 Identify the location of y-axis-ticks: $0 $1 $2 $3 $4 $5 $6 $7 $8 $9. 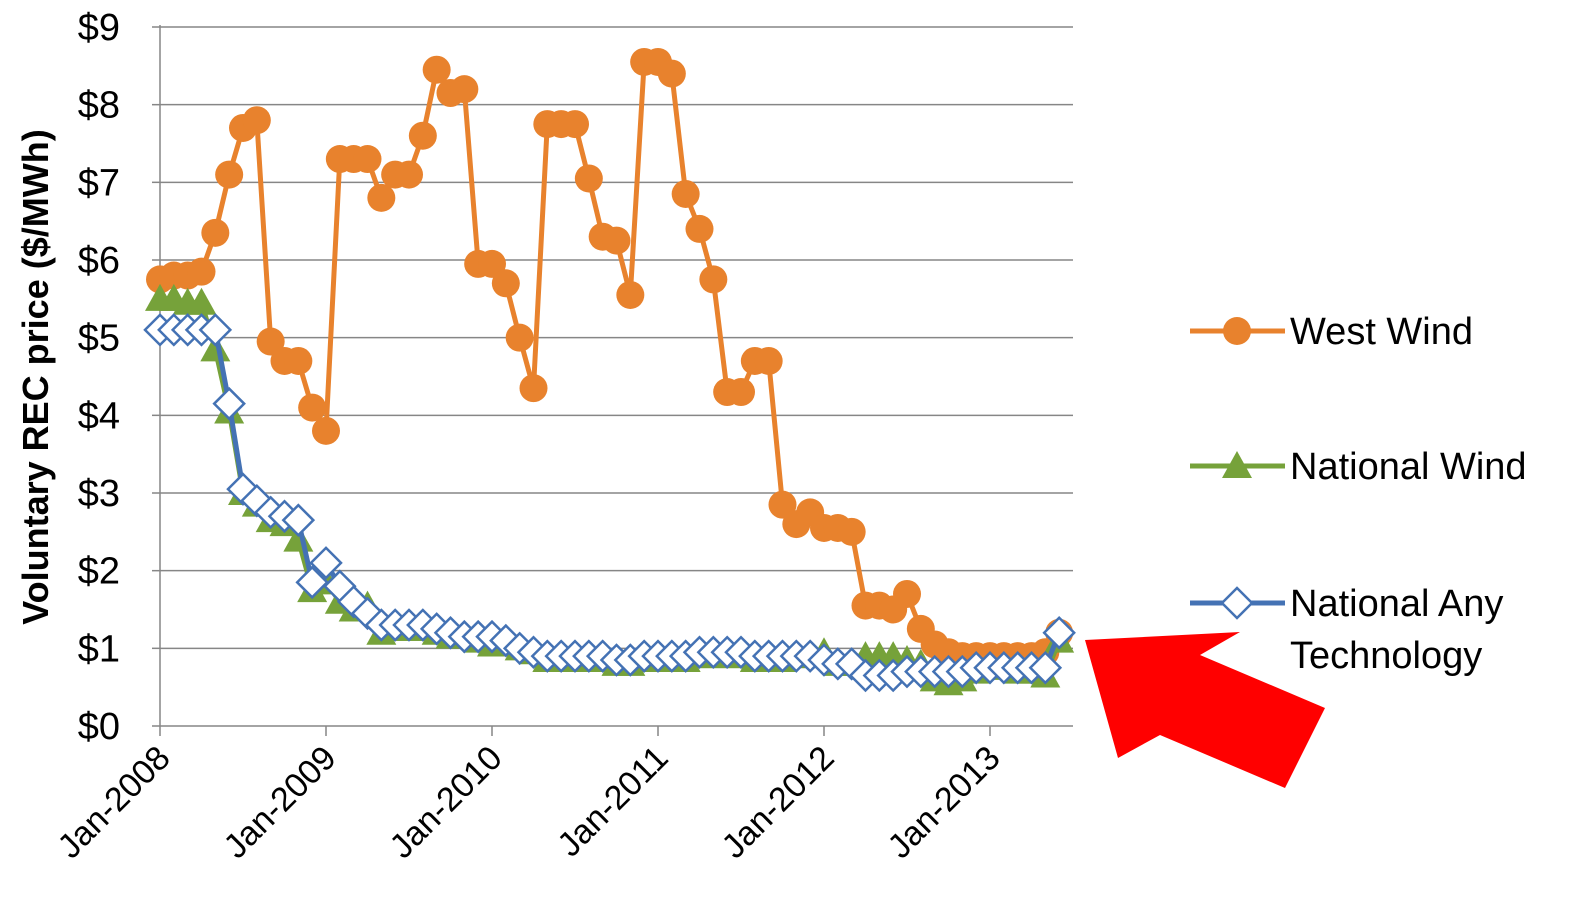
(99, 377).